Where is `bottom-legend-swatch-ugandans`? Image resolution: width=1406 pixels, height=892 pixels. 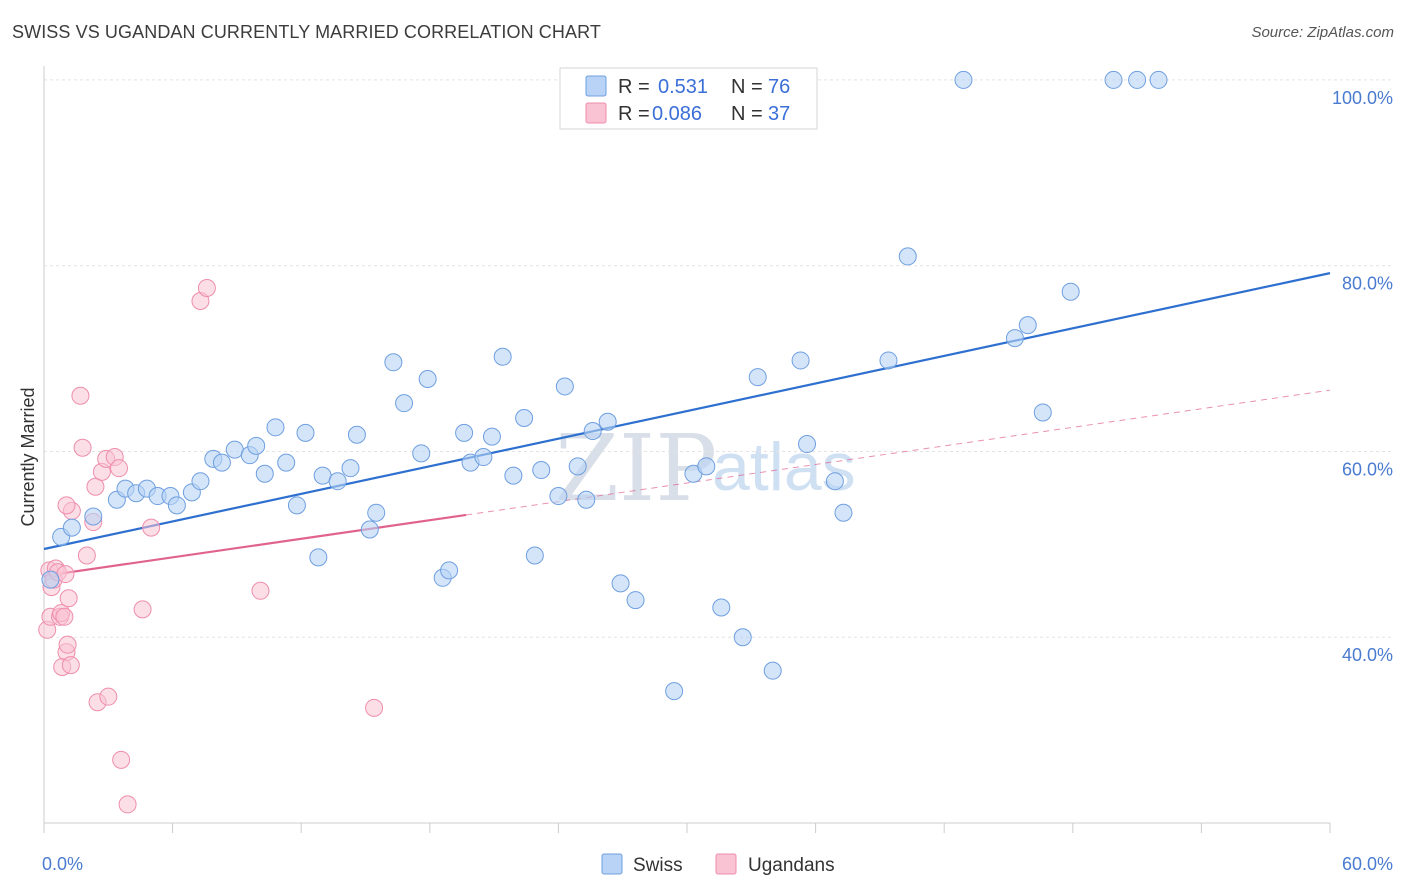
bottom-legend-swatch-ugandans is located at coordinates (726, 864).